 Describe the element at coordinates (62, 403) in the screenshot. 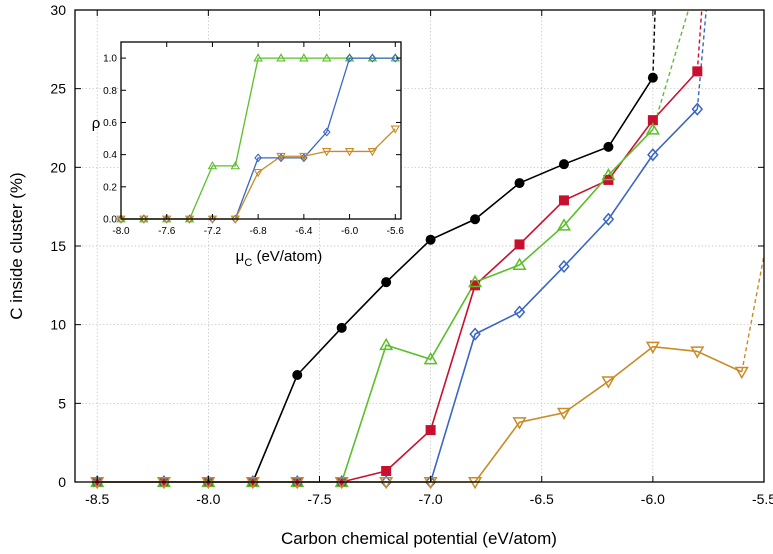

I see `y-tick-label-1: 5` at that location.